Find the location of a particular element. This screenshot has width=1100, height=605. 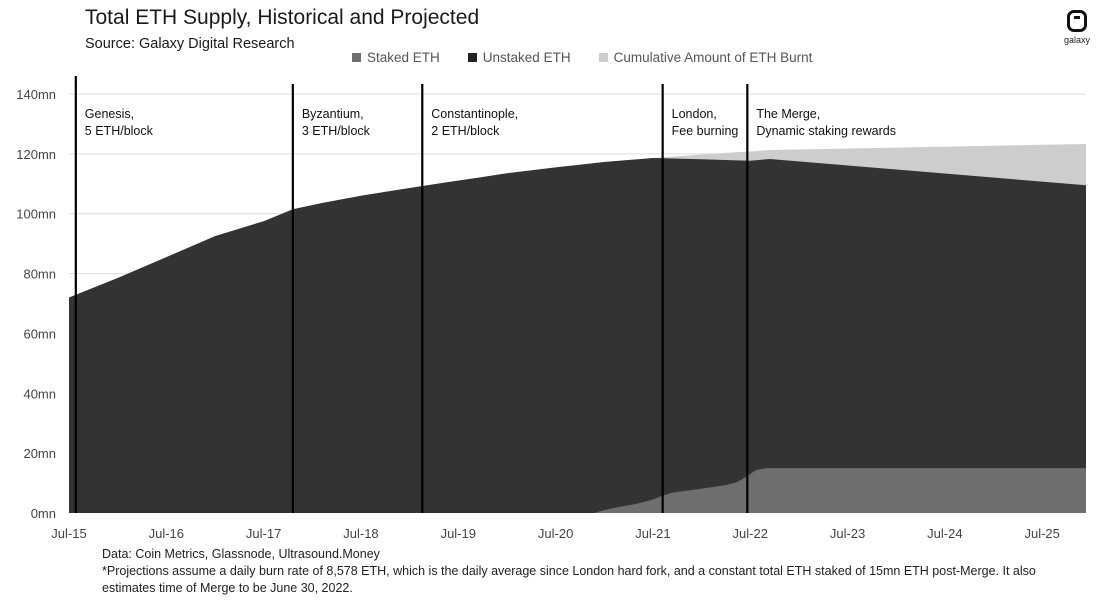

chart-subtitle: Source: Galaxy Digital Research is located at coordinates (190, 44).